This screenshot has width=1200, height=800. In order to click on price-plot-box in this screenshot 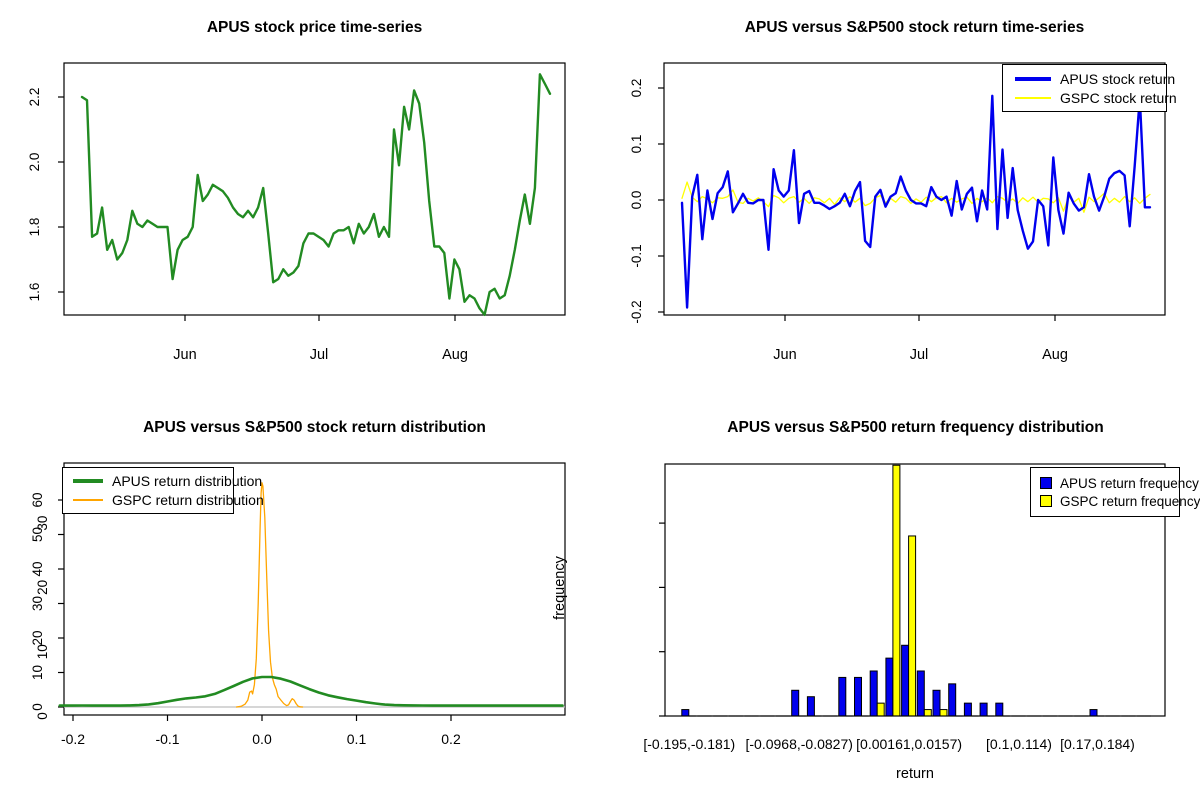, I will do `click(314, 189)`.